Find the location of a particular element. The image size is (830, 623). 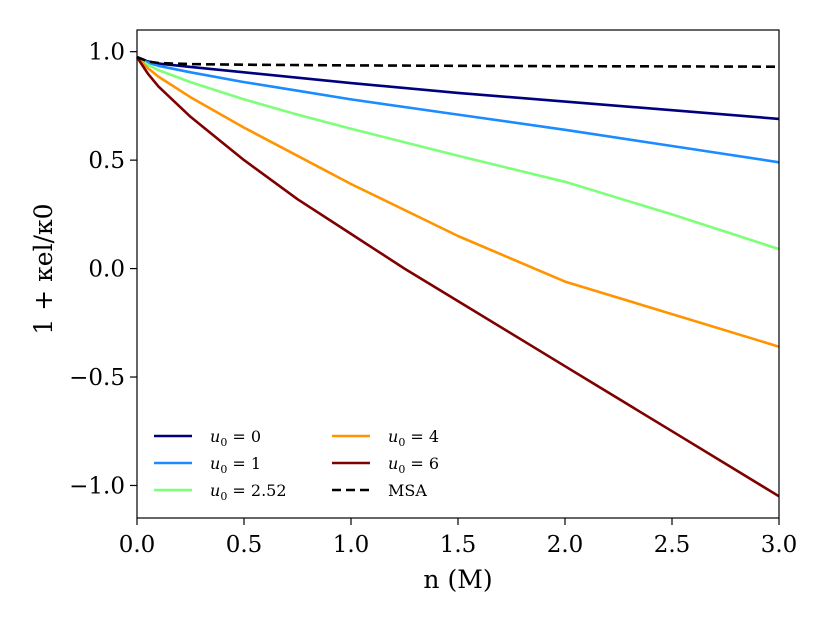

x-tick-label: 0.5 is located at coordinates (244, 545).